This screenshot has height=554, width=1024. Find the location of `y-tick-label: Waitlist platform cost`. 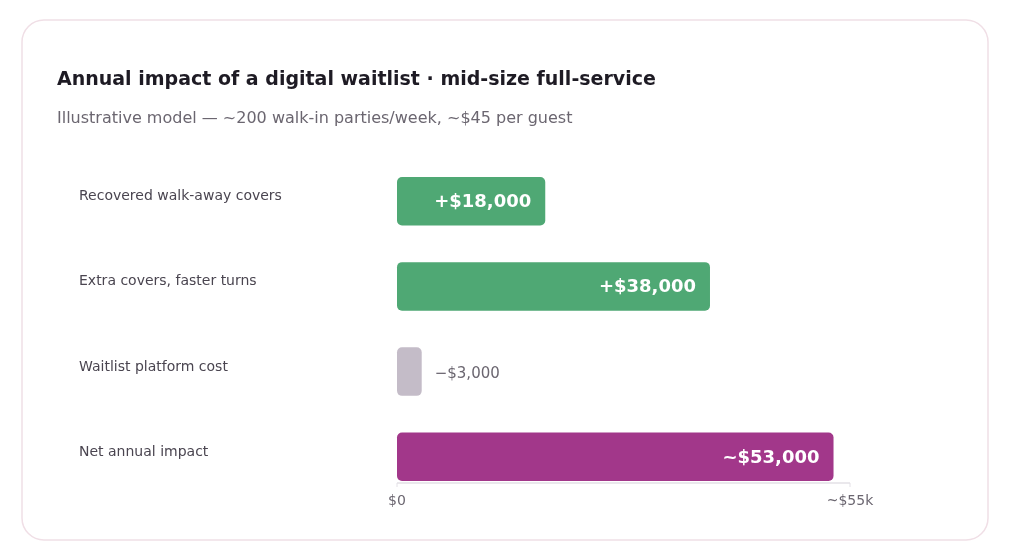

y-tick-label: Waitlist platform cost is located at coordinates (154, 365).